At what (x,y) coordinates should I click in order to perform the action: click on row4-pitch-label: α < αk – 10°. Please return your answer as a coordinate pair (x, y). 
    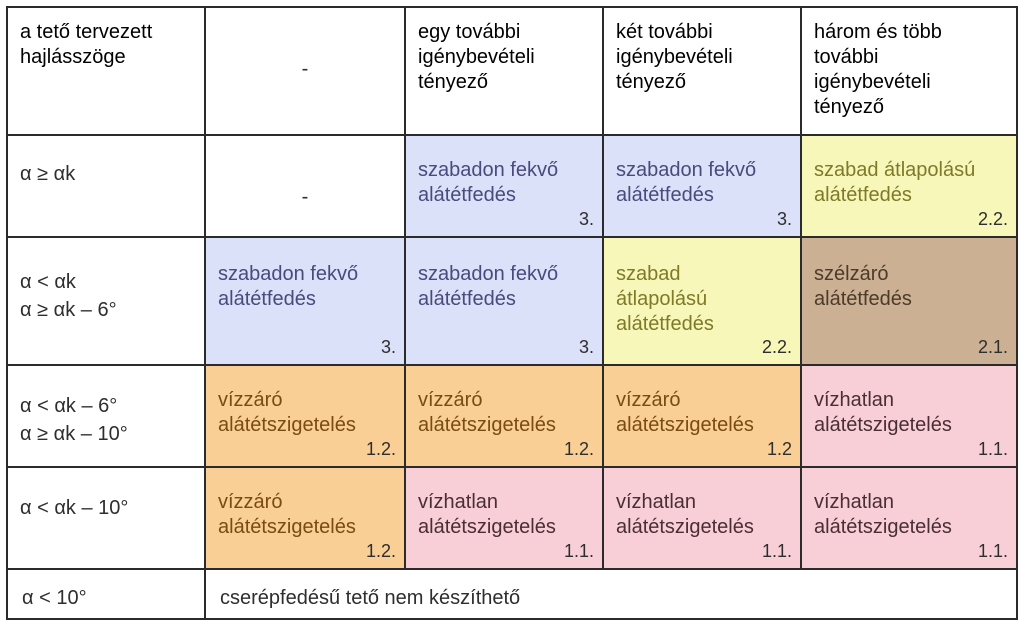
    Looking at the image, I should click on (74, 508).